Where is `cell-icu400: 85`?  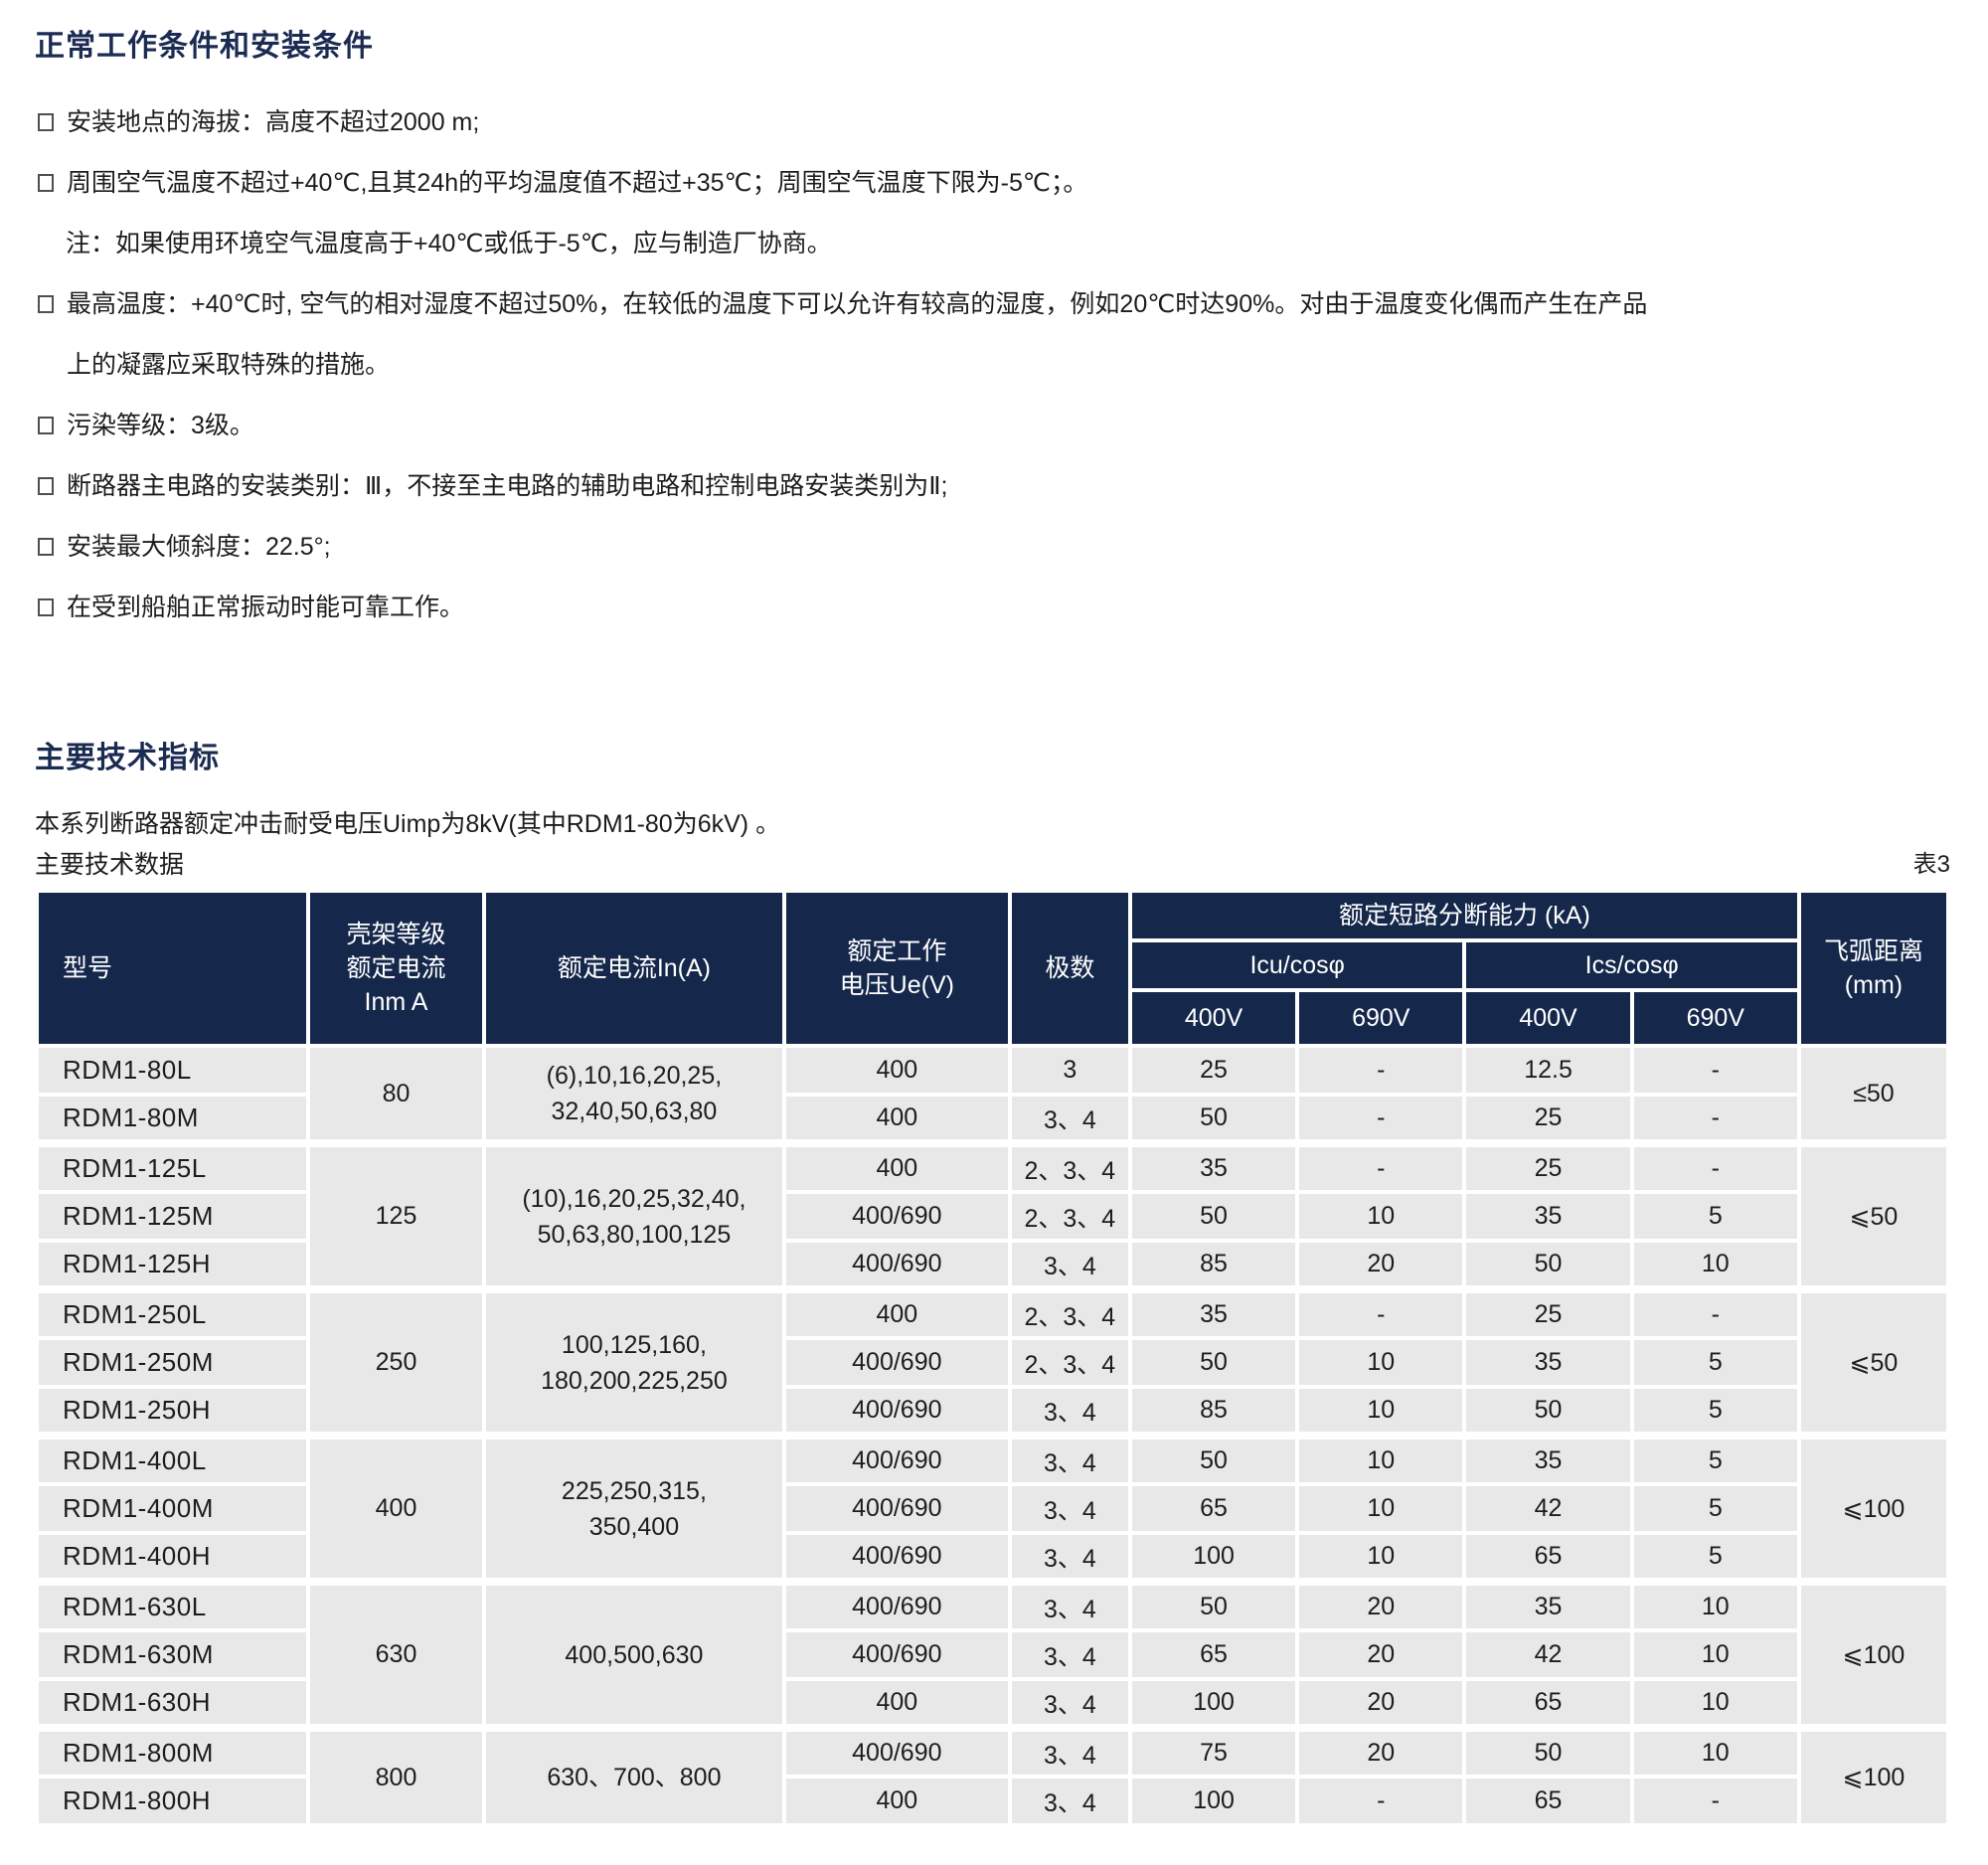 cell-icu400: 85 is located at coordinates (1213, 1411).